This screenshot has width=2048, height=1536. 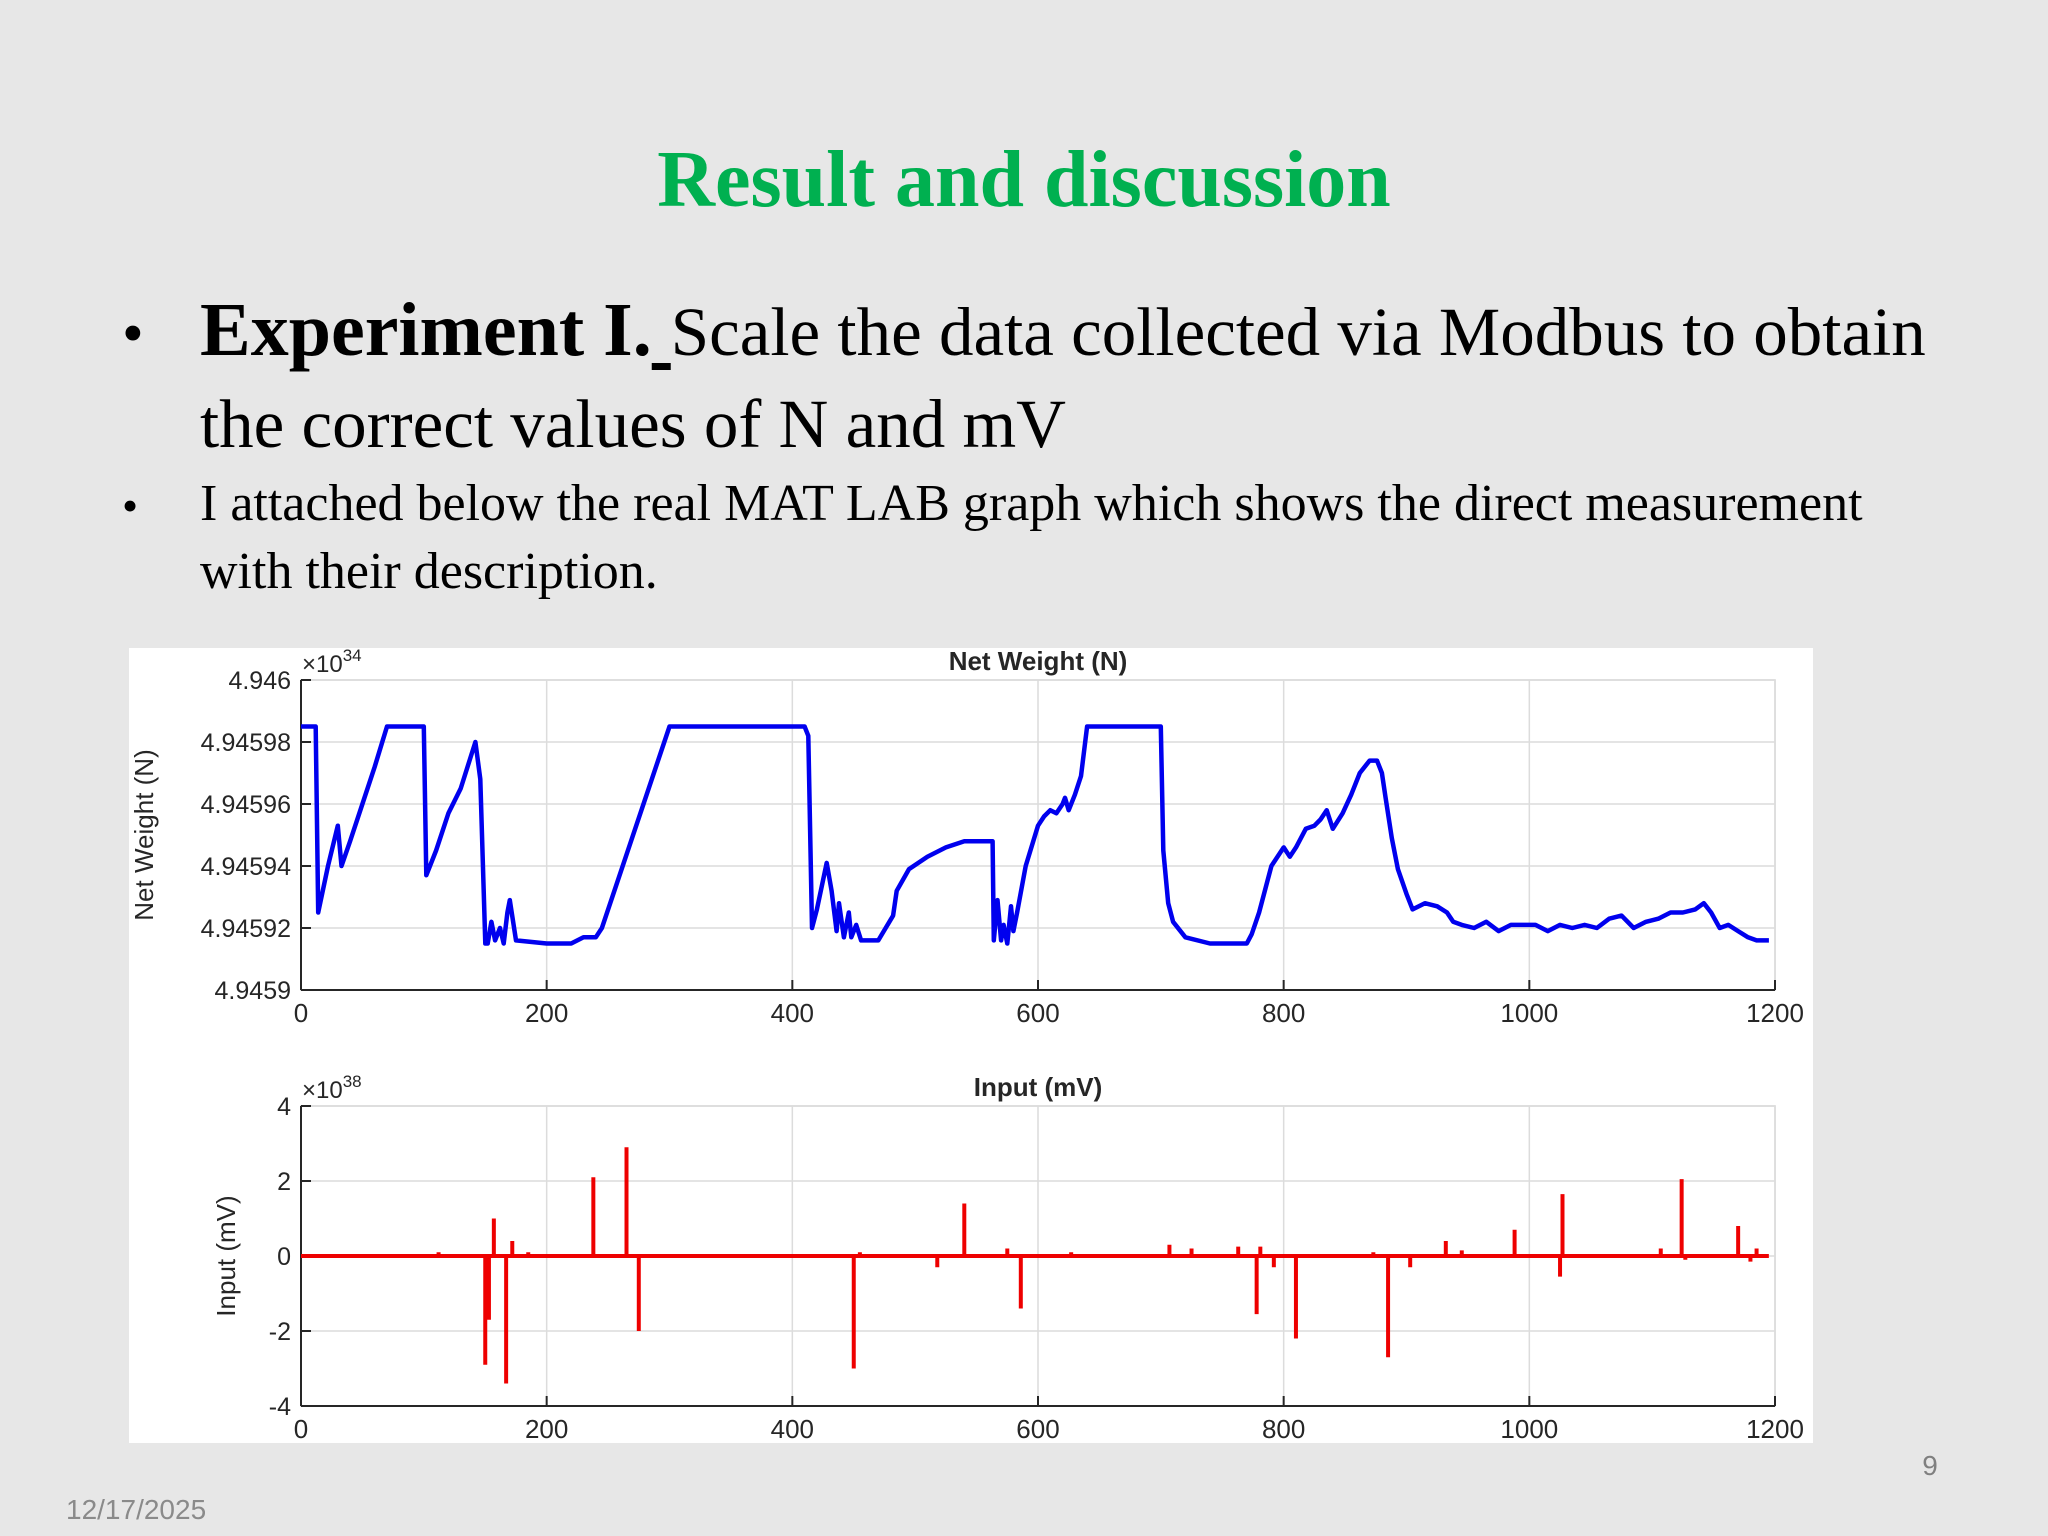 I want to click on net-weight-series-line, so click(x=1035, y=835).